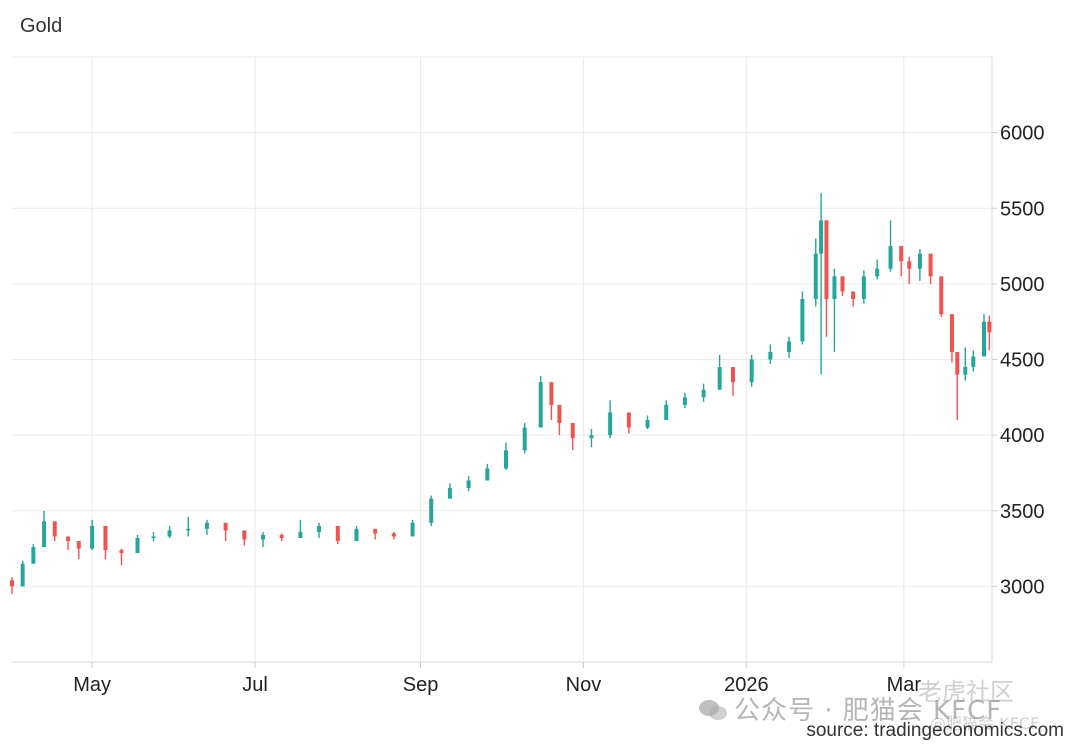 This screenshot has height=749, width=1080. Describe the element at coordinates (985, 723) in the screenshot. I see `watermark-handle: @肥猫会 KFCF` at that location.